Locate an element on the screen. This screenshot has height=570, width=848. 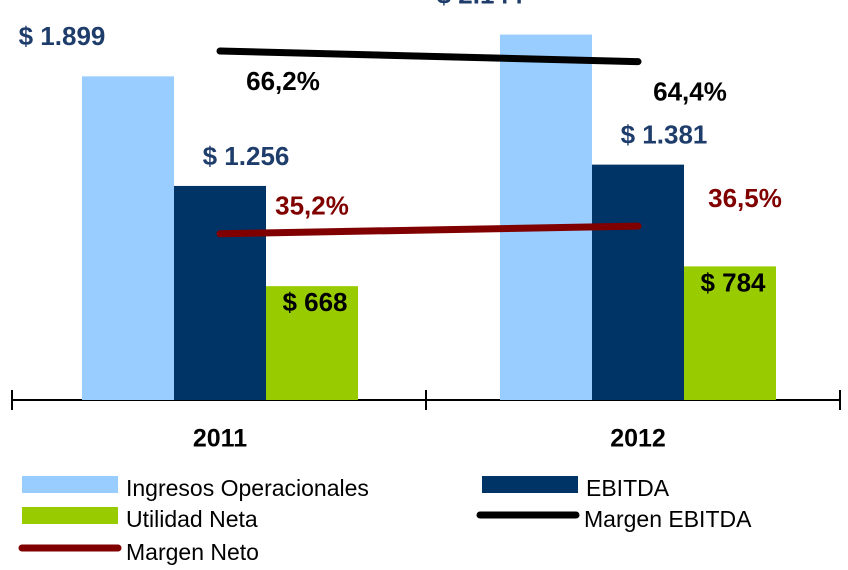
value-label: $ 784 is located at coordinates (733, 282).